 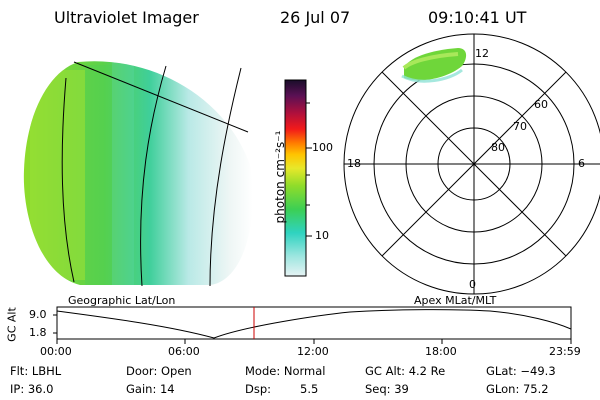 I want to click on mode-readout: Mode: Normal, so click(x=285, y=371).